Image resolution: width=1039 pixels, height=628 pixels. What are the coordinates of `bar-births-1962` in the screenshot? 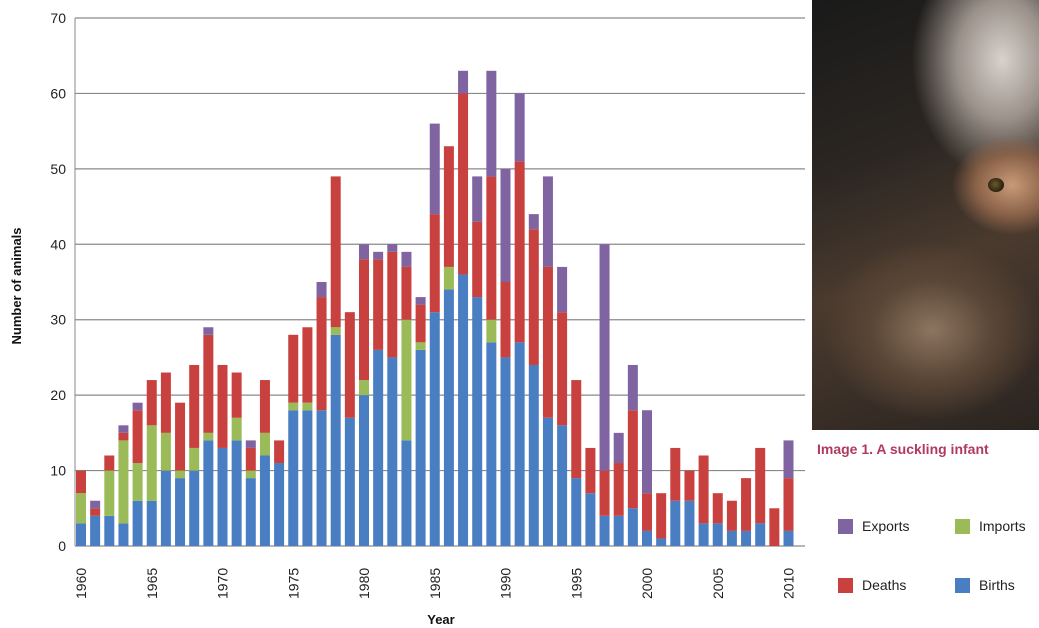 It's located at (109, 530).